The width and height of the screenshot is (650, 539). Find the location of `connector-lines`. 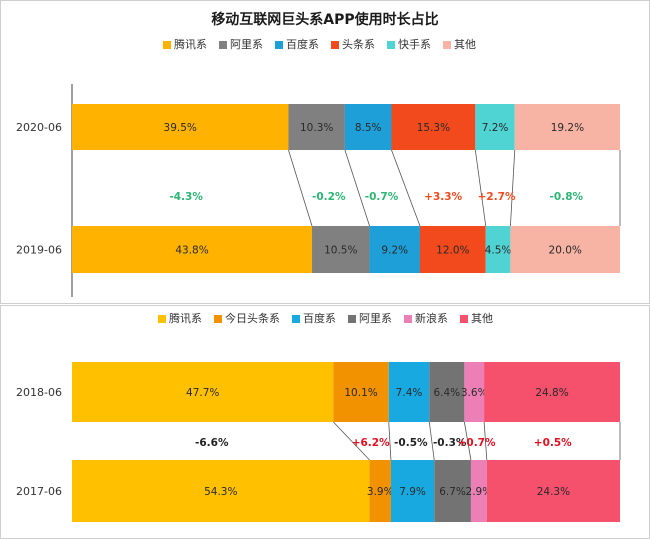

connector-lines is located at coordinates (477, 441).